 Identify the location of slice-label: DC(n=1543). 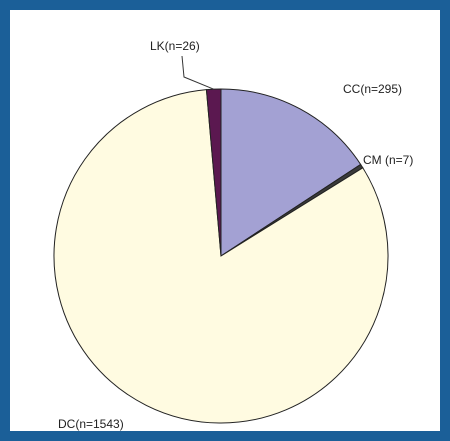
(91, 424).